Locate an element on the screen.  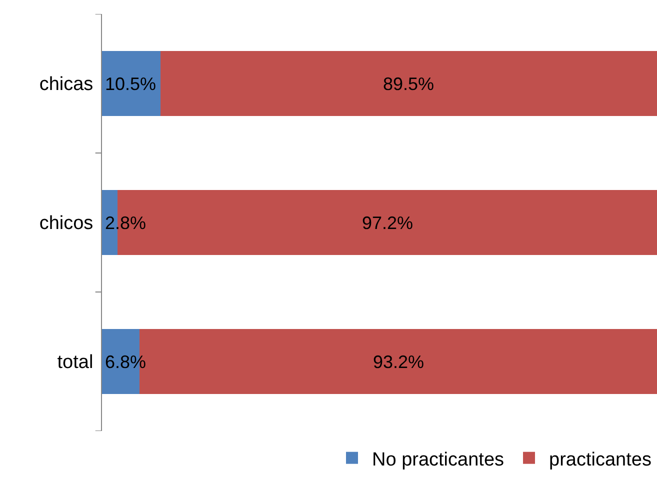
y-tick-label: chicos is located at coordinates (66, 223).